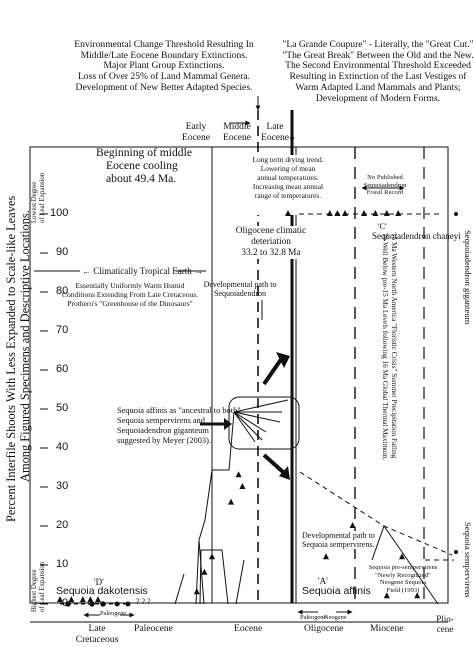 The width and height of the screenshot is (474, 647). Describe the element at coordinates (228, 424) in the screenshot. I see `ancestral-arrow-head` at that location.